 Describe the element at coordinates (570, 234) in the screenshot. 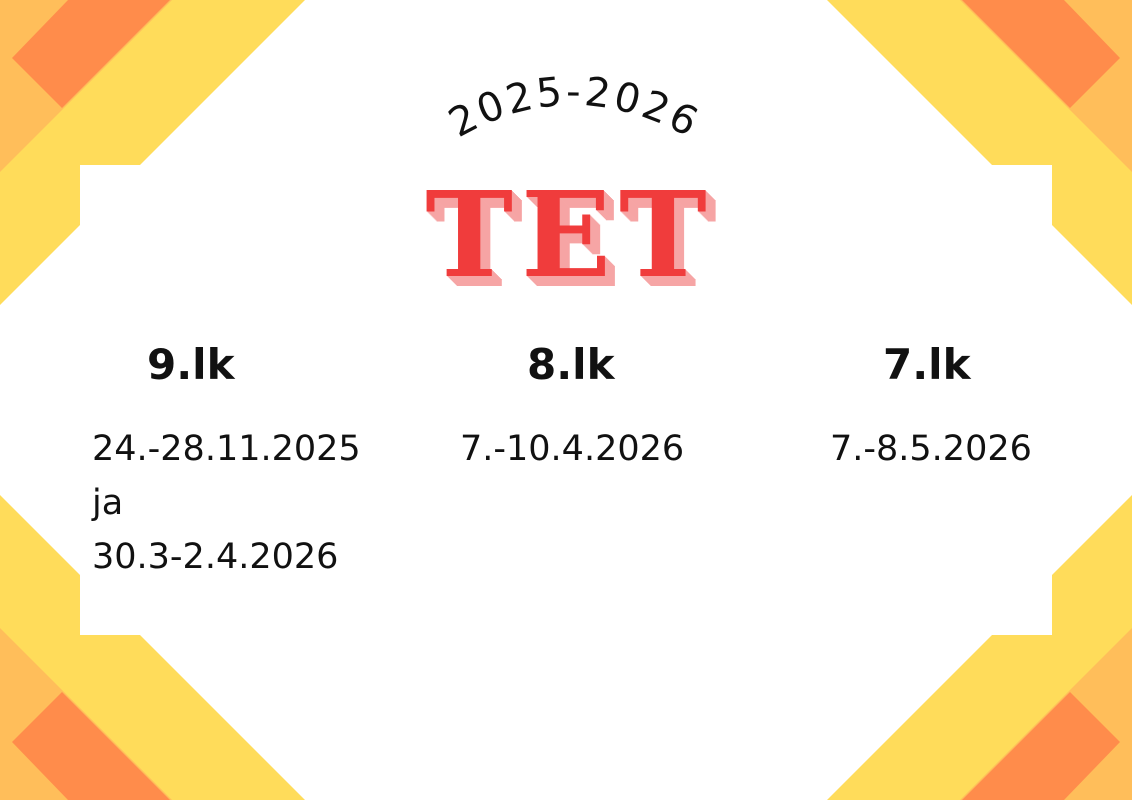

I see `page-title: TET` at that location.